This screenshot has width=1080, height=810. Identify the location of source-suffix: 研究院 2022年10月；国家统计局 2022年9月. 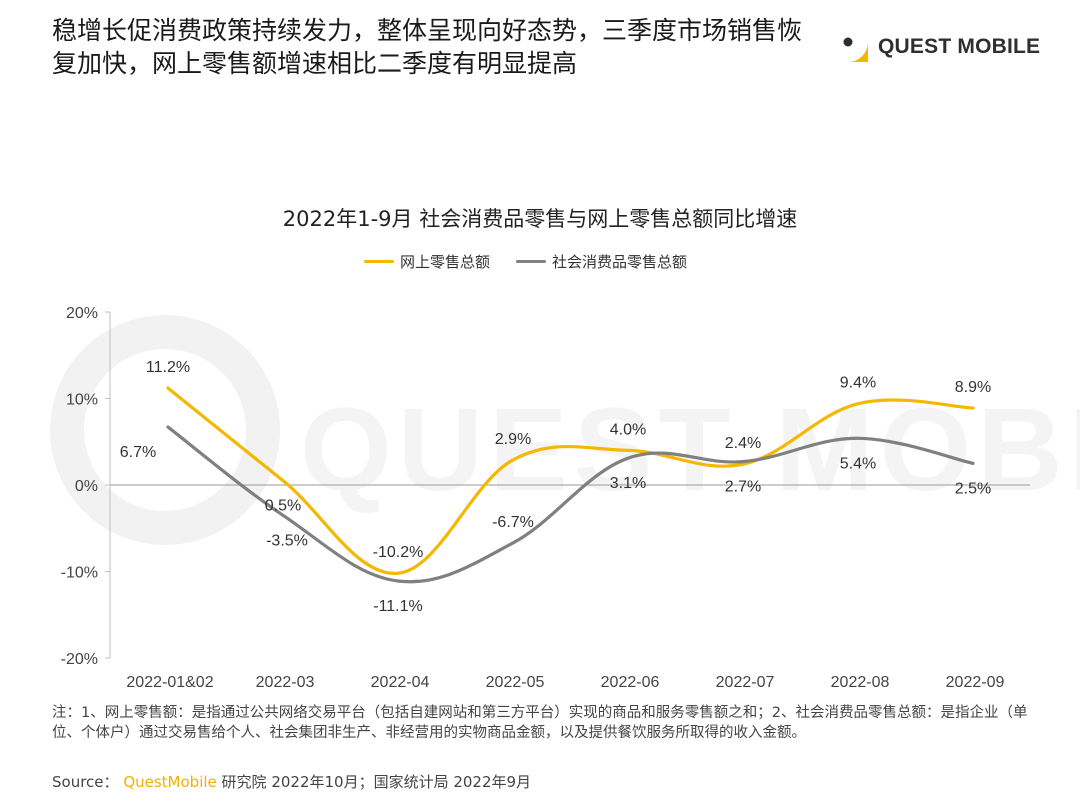
(376, 782).